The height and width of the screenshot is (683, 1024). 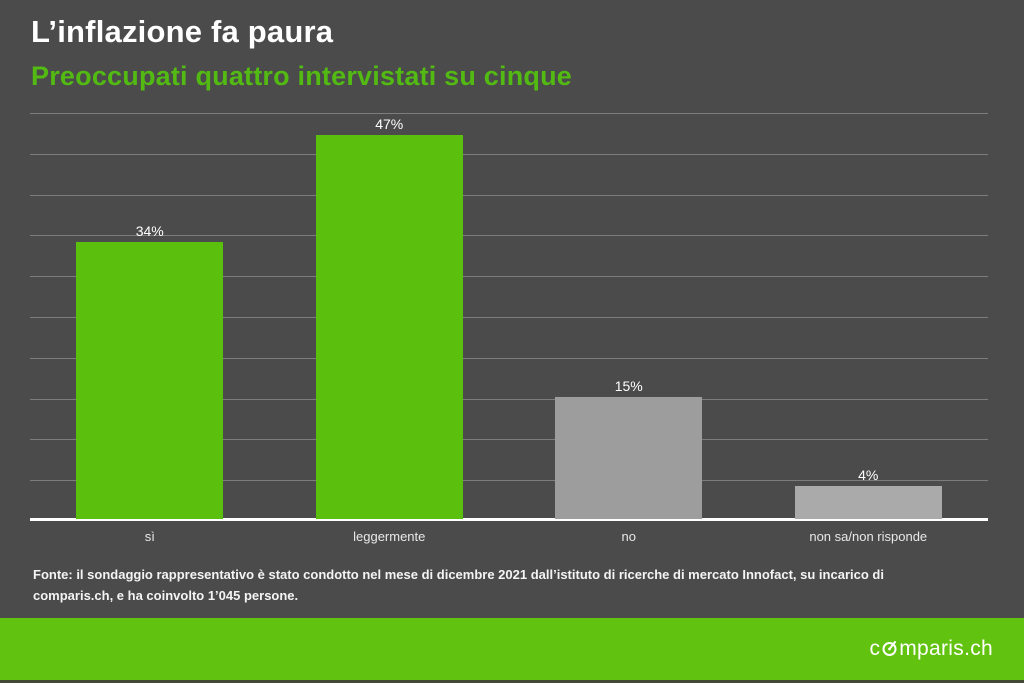 I want to click on comparis-logo: c mparis.ch, so click(x=931, y=649).